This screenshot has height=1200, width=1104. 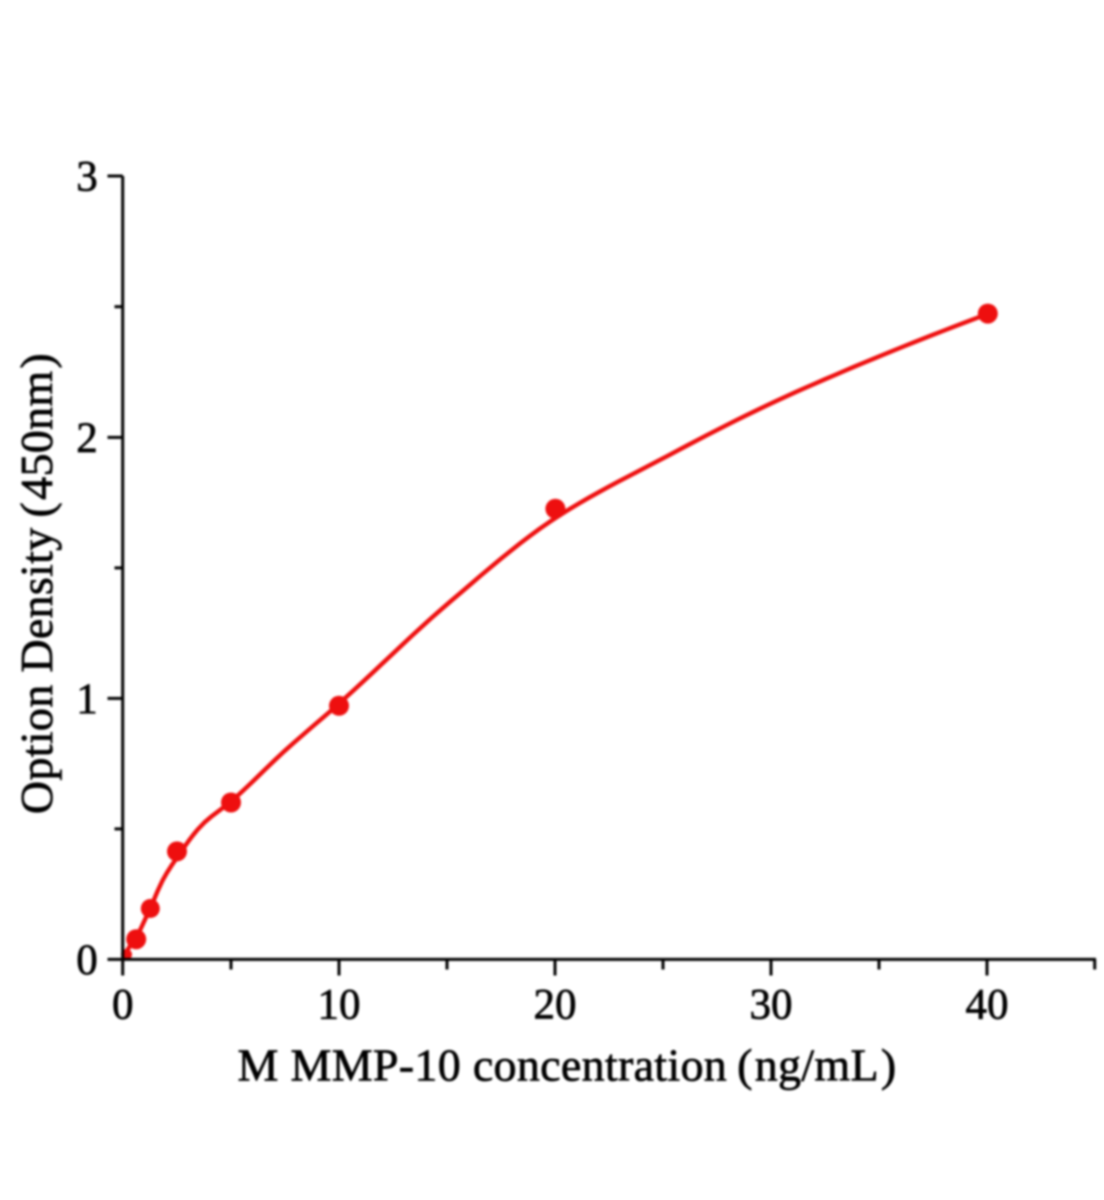 I want to click on svg-text: 10, so click(x=339, y=1005).